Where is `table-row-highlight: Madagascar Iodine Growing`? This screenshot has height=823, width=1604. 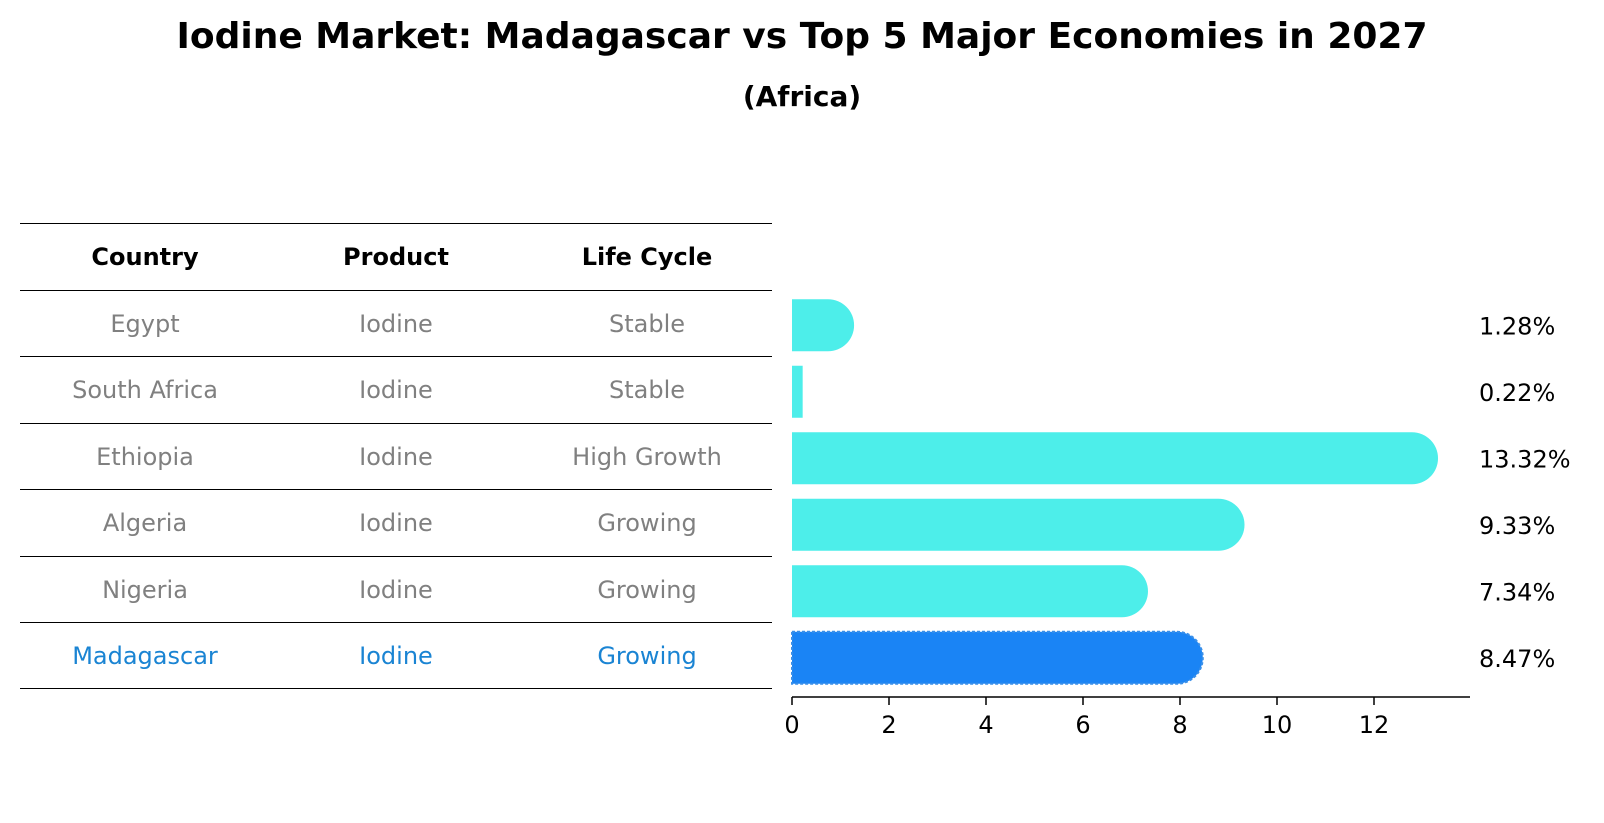
table-row-highlight: Madagascar Iodine Growing is located at coordinates (396, 655).